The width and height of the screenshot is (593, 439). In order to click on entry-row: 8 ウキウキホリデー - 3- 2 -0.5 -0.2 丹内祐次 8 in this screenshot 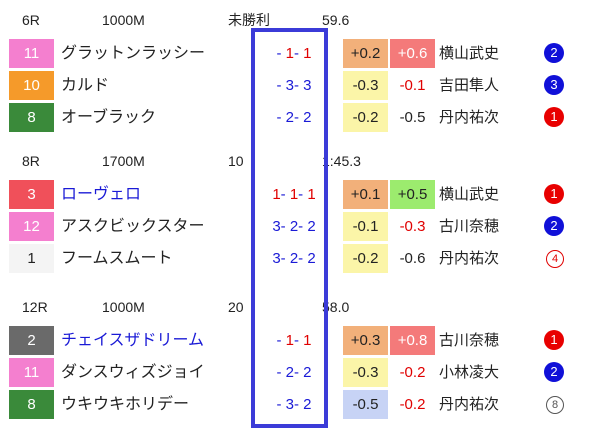, I will do `click(296, 404)`.